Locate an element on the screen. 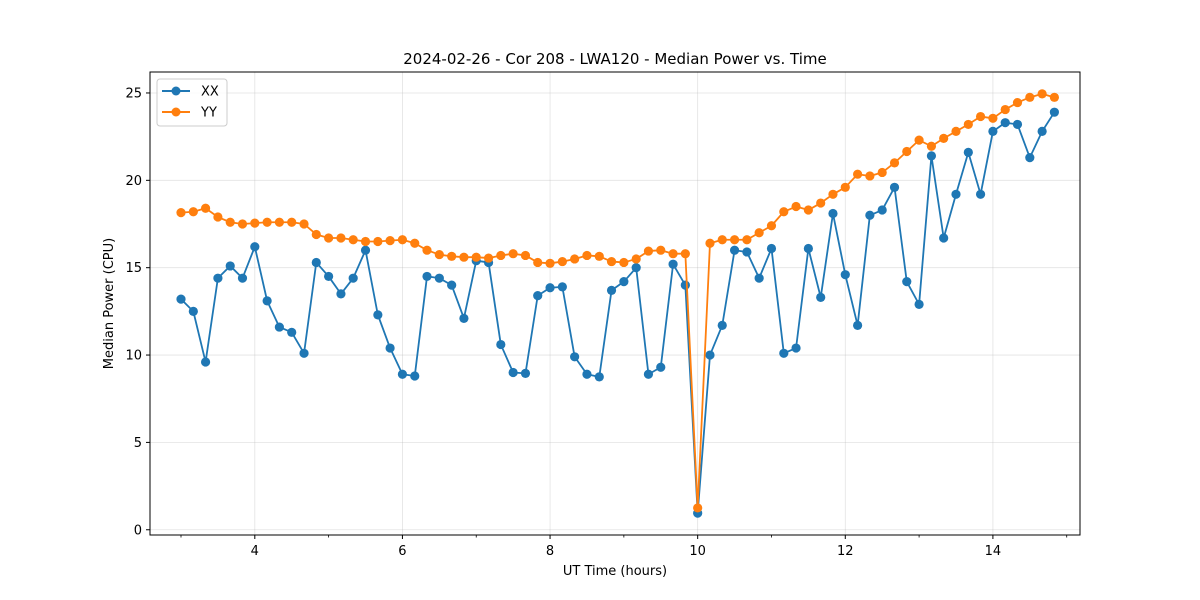  legend-label-yy: YY is located at coordinates (208, 113).